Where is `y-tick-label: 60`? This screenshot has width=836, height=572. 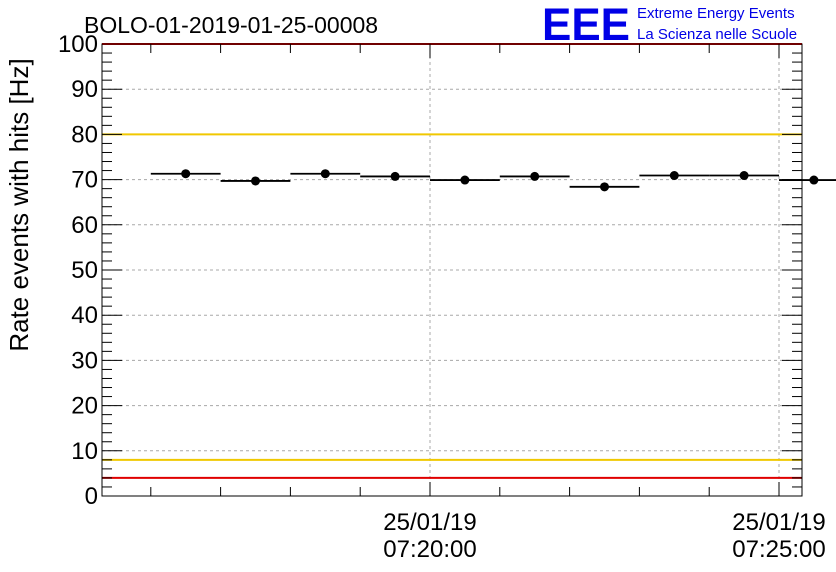 y-tick-label: 60 is located at coordinates (84, 225).